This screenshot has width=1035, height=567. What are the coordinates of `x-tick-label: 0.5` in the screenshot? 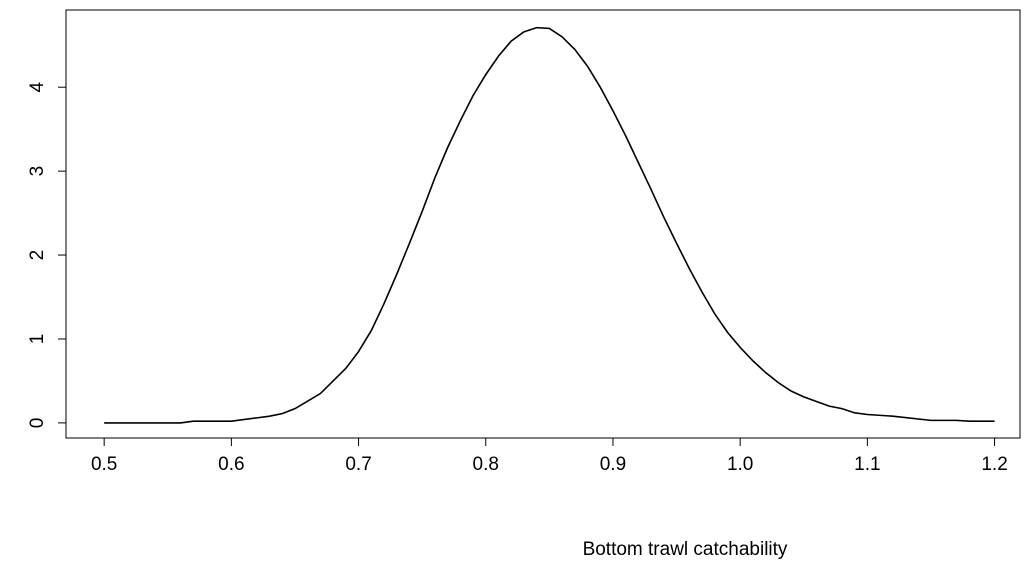 It's located at (104, 464).